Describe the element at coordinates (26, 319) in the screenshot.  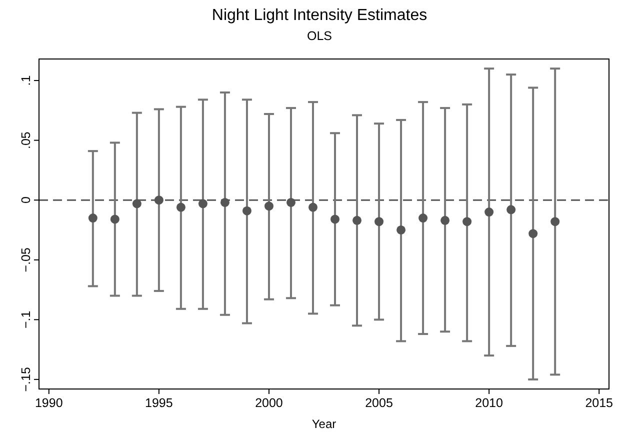
I see `y-tick-label: −.1` at that location.